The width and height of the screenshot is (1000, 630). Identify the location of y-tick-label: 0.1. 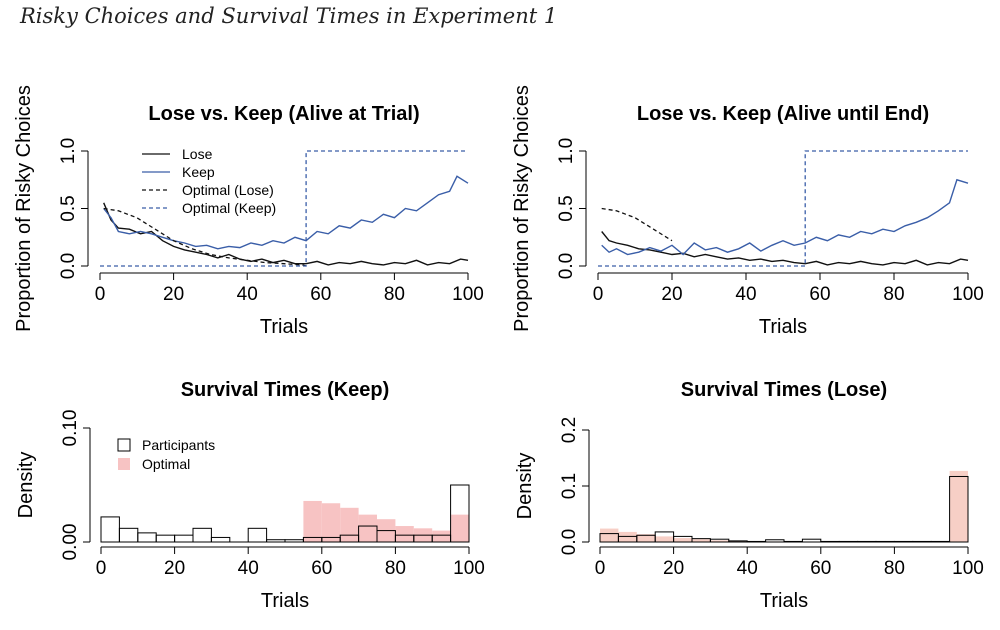
(569, 486).